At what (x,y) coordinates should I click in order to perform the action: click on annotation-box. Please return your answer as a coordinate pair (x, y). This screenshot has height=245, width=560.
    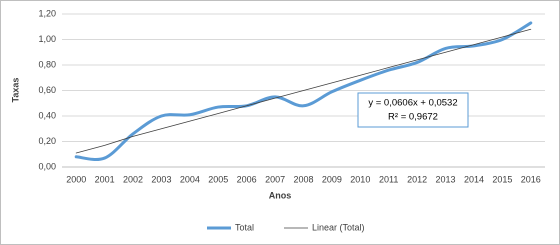
    Looking at the image, I should click on (413, 110).